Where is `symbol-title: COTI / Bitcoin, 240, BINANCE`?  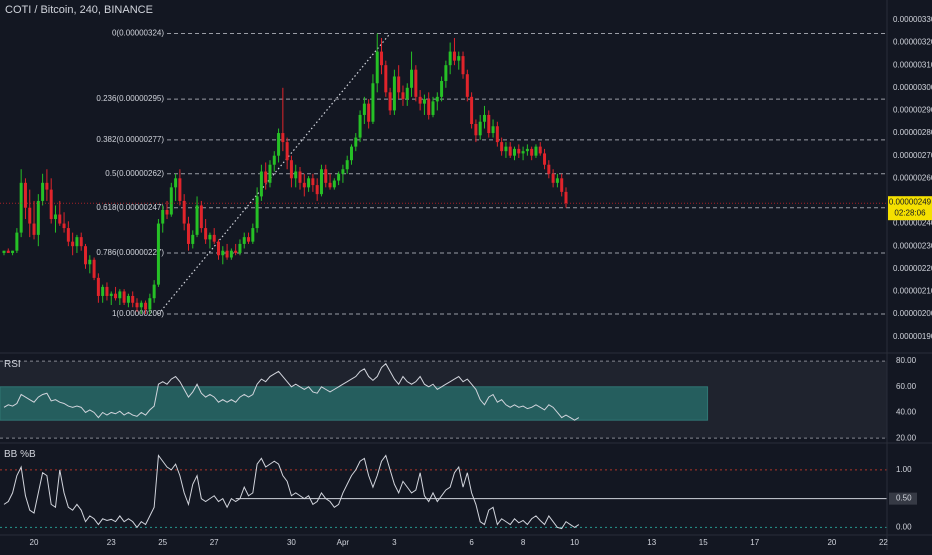 symbol-title: COTI / Bitcoin, 240, BINANCE is located at coordinates (79, 10).